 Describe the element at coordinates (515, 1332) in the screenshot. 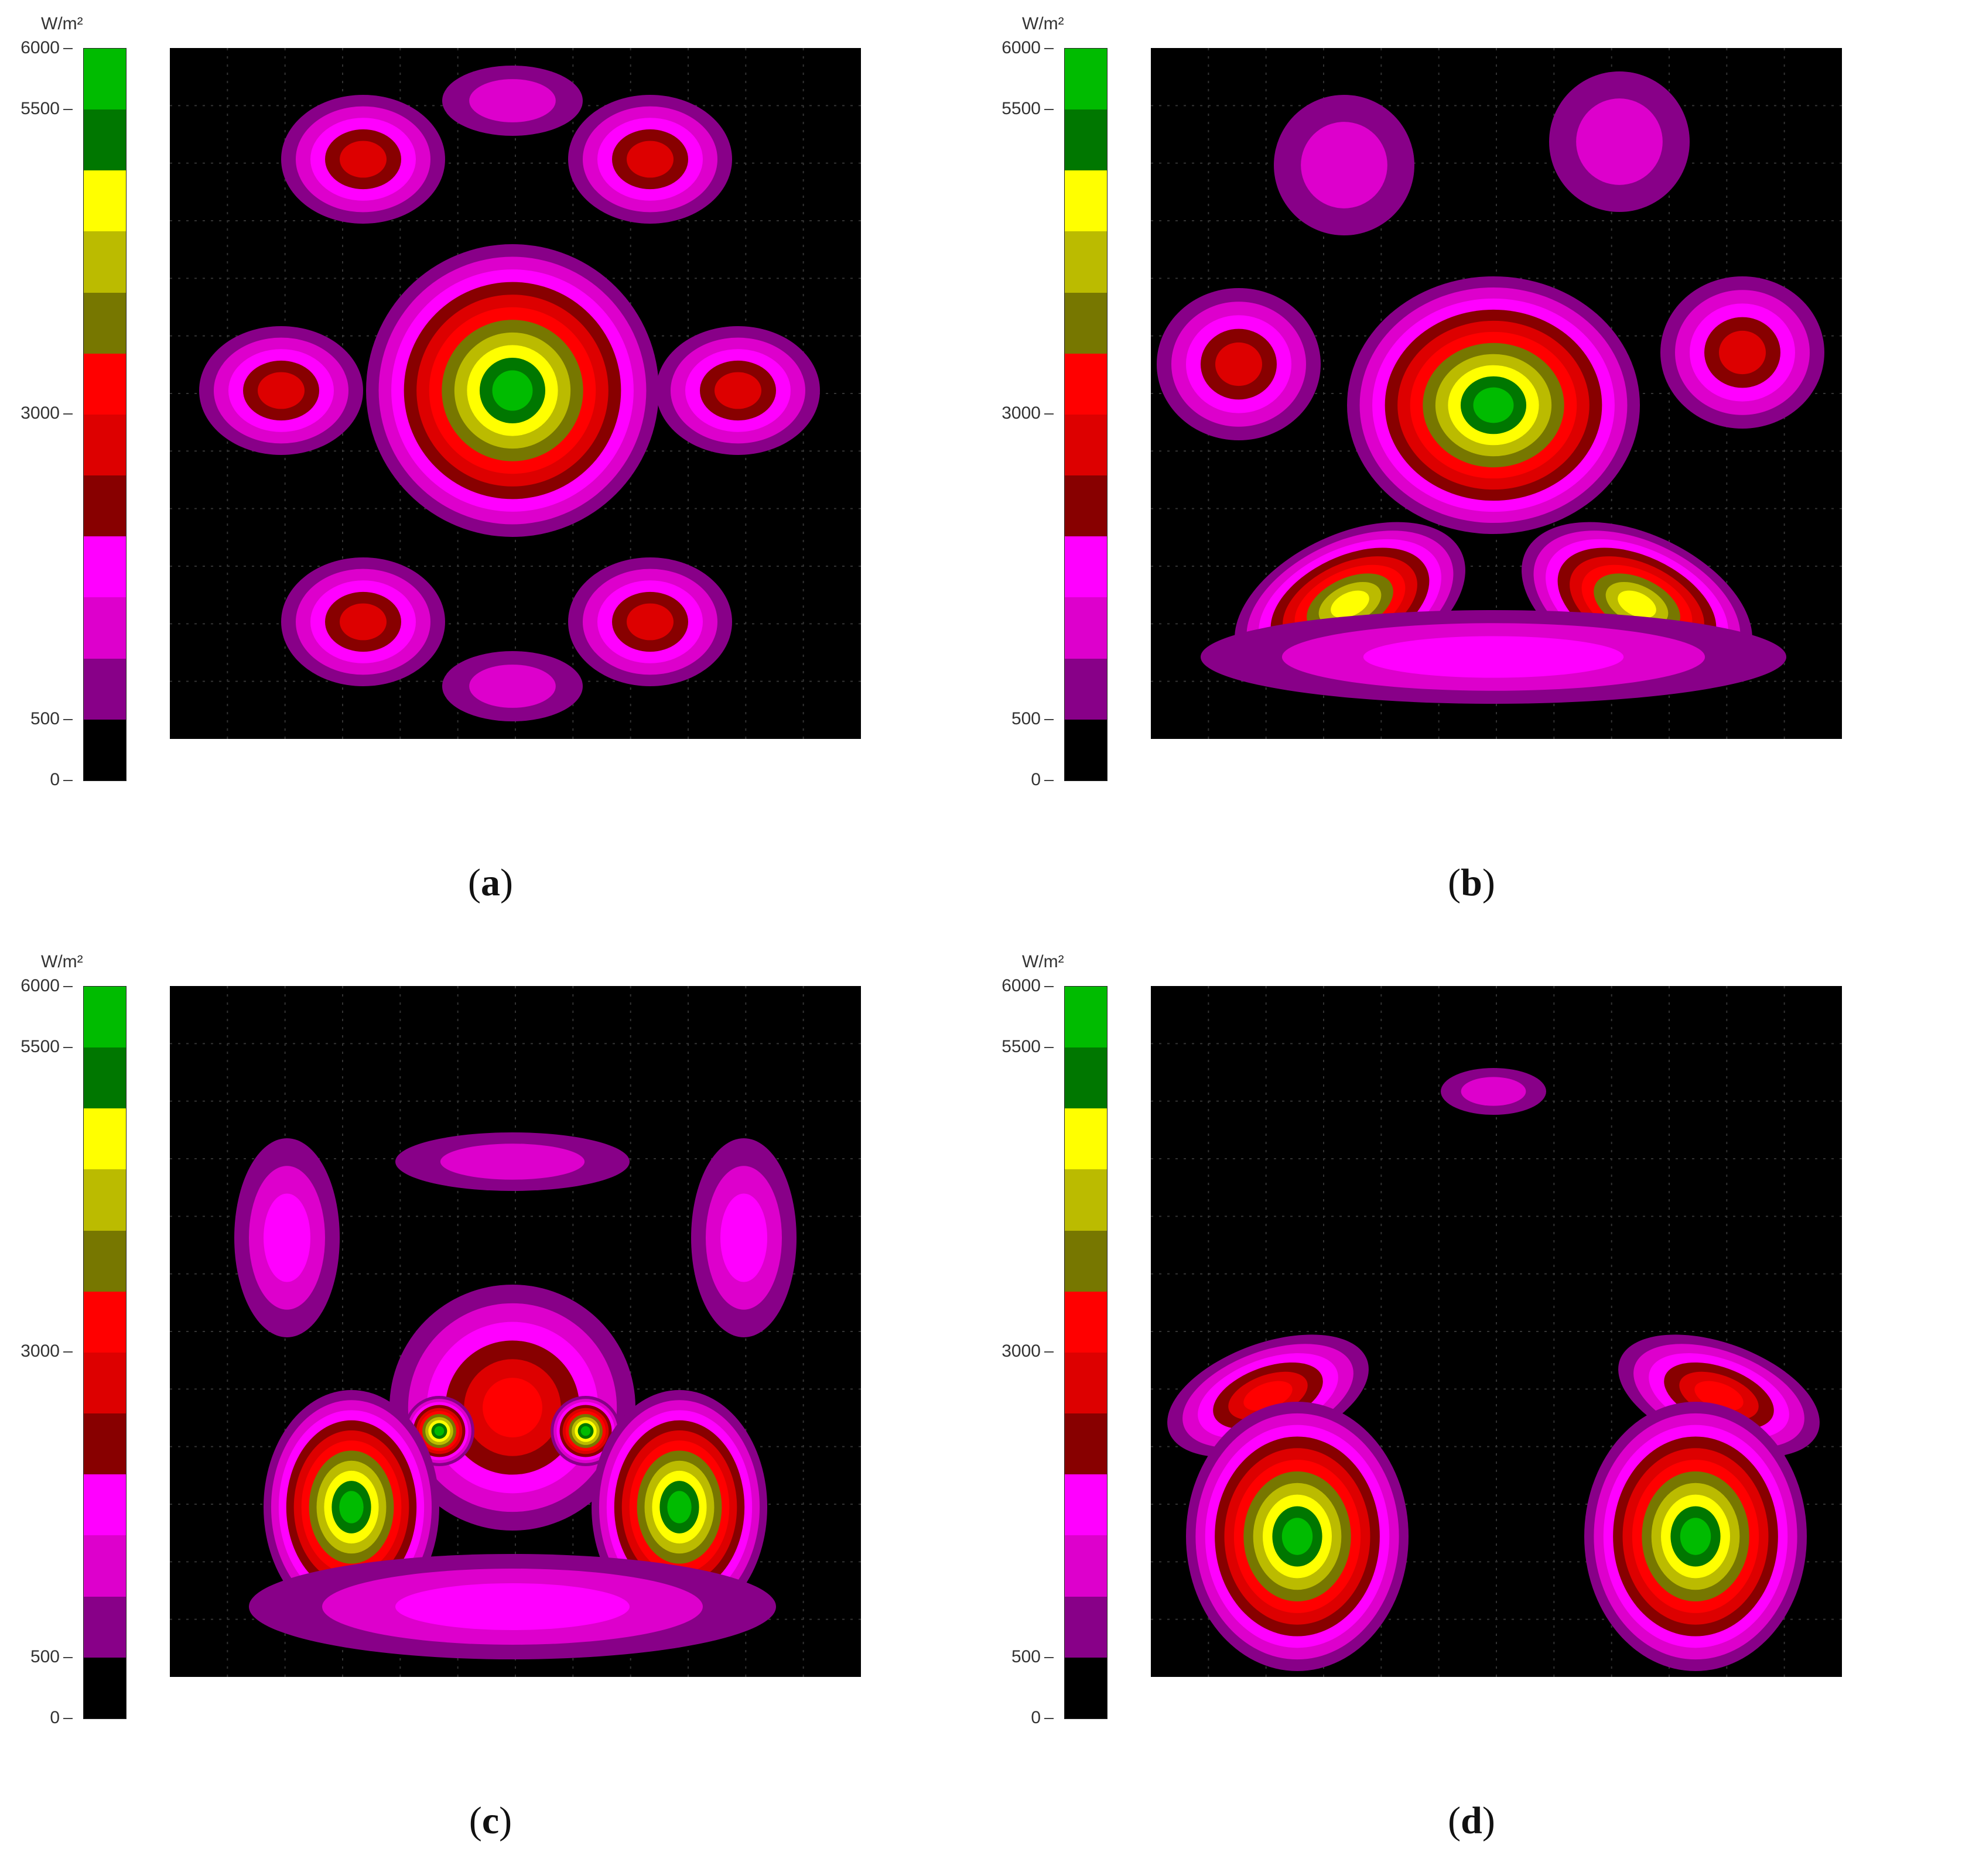

I see `heatmap-c` at that location.